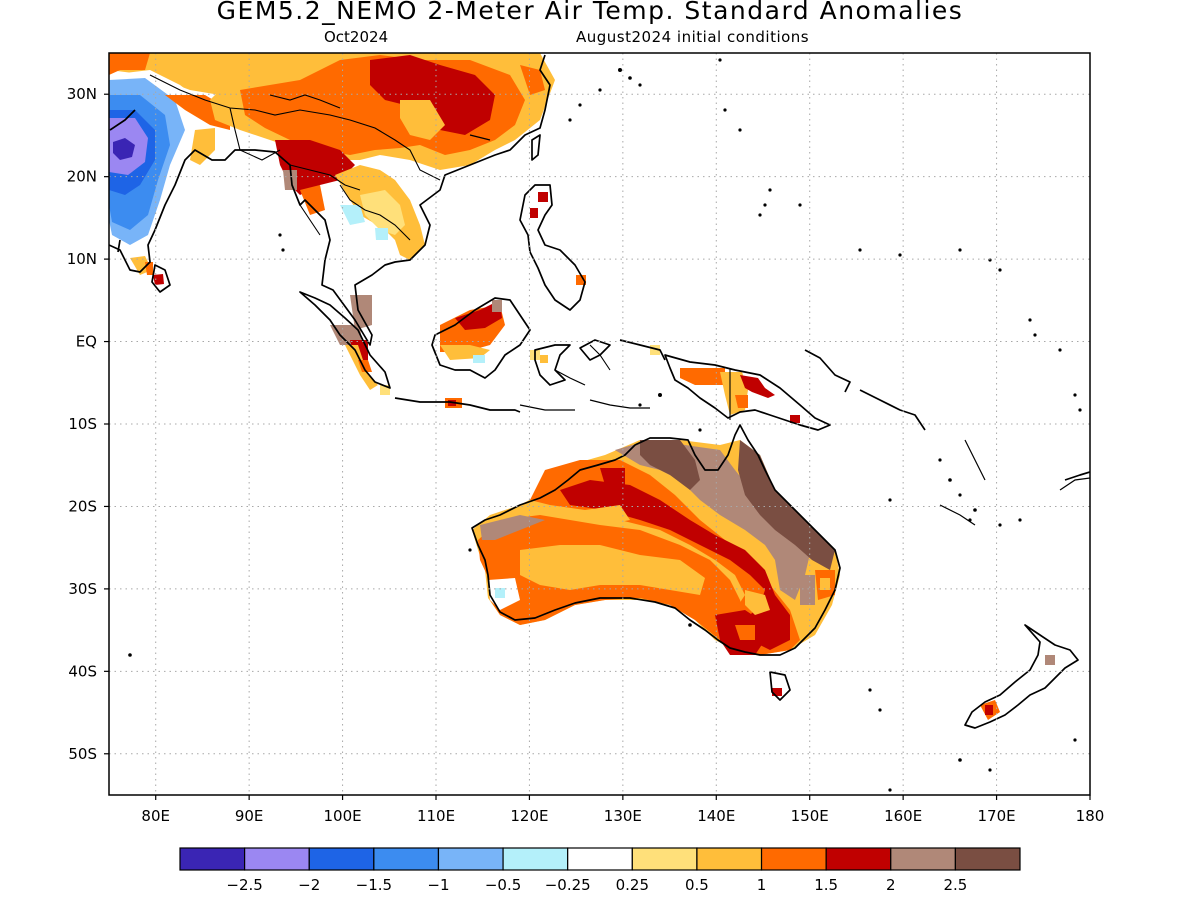 This screenshot has width=1200, height=900. What do you see at coordinates (903, 816) in the screenshot?
I see `lon-tick-label: 160E` at bounding box center [903, 816].